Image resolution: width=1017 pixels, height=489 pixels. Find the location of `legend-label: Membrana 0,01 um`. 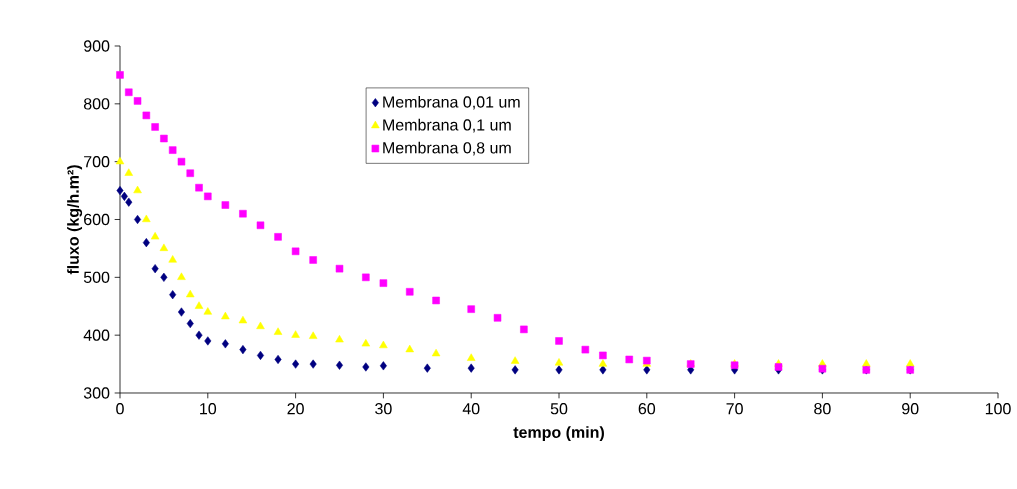

legend-label: Membrana 0,01 um is located at coordinates (451, 102).